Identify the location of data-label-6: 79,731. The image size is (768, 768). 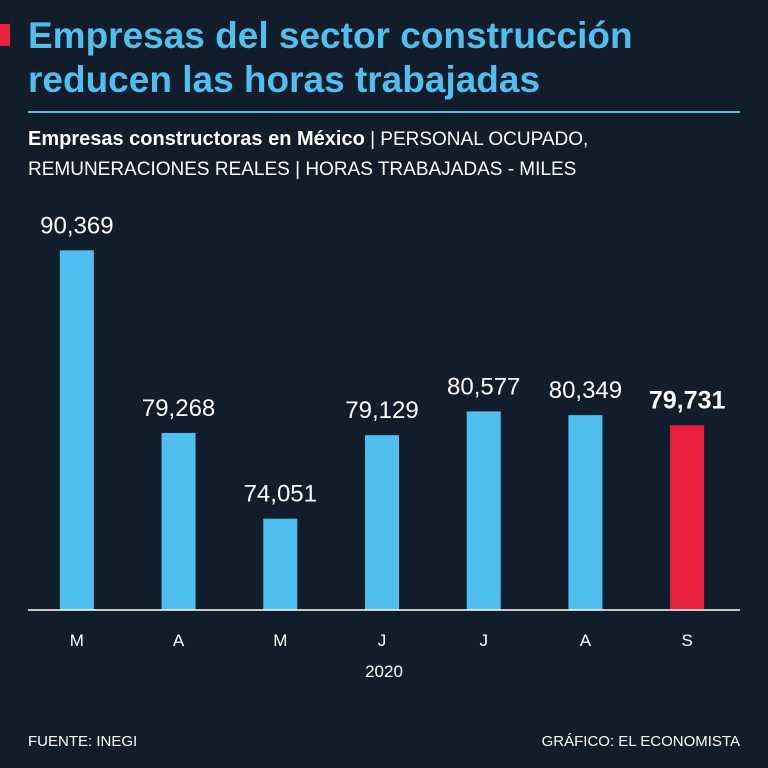
(687, 400).